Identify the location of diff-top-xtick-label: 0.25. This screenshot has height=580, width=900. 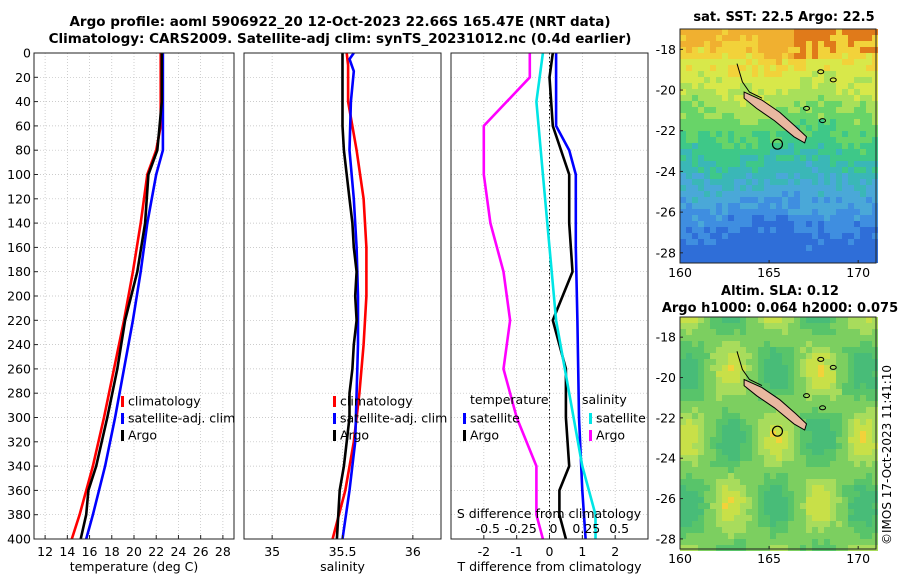
(586, 528).